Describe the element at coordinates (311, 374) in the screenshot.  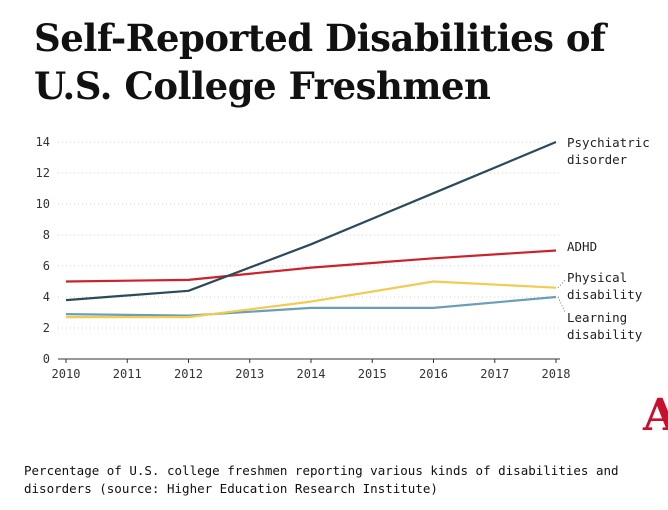
I see `x-tick-label: 2014` at that location.